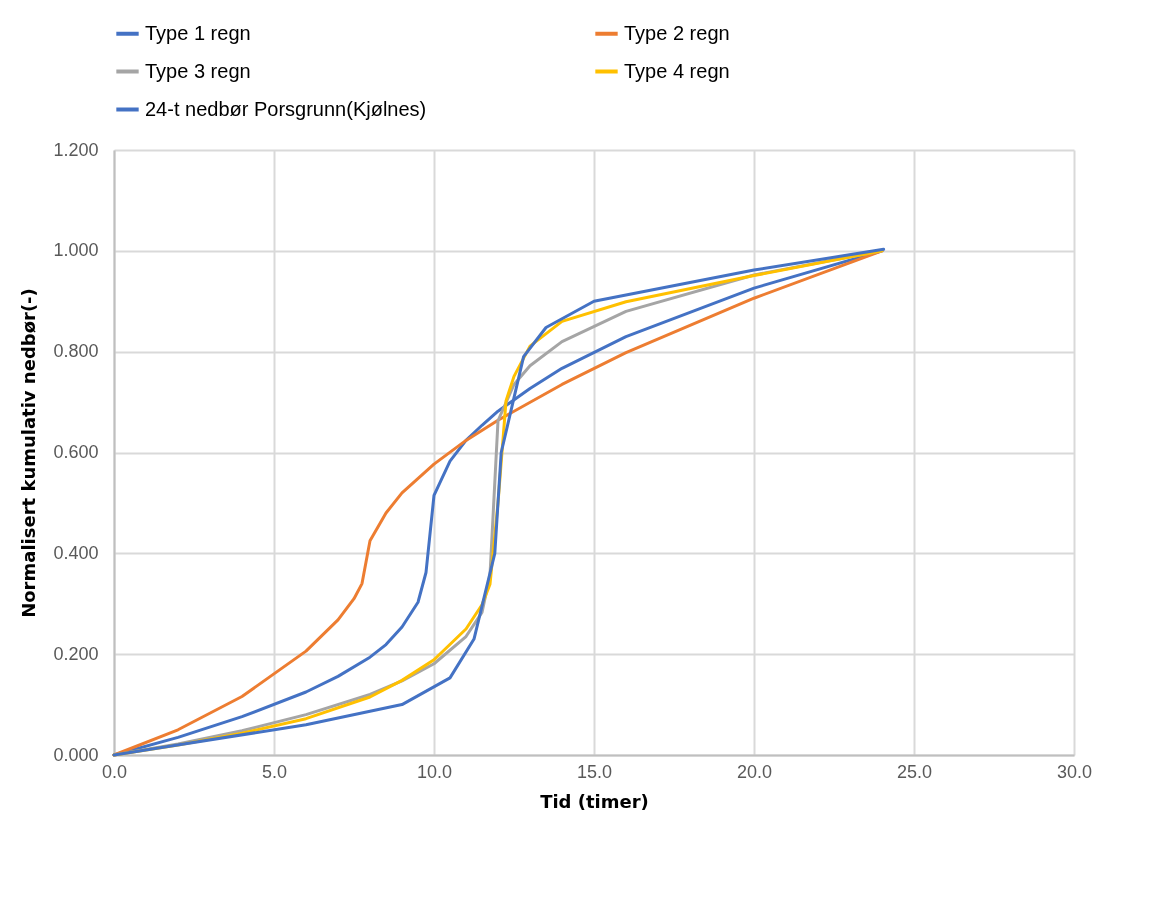 The height and width of the screenshot is (913, 1158). Describe the element at coordinates (76, 351) in the screenshot. I see `y-tick-label: 0.800` at that location.